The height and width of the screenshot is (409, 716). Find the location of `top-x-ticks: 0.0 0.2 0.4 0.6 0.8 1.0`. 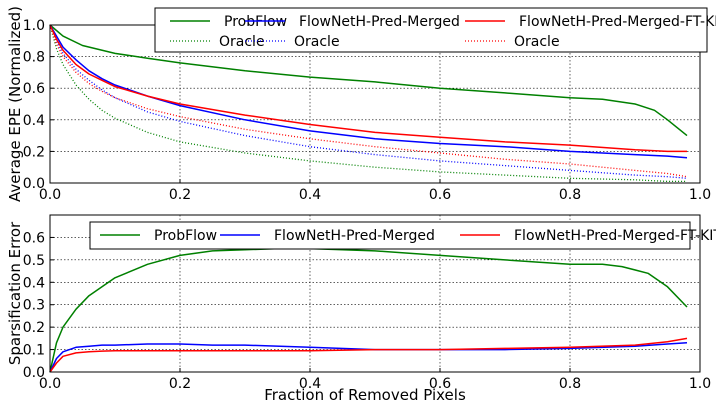

top-x-ticks: 0.0 0.2 0.4 0.6 0.8 1.0 is located at coordinates (375, 191).